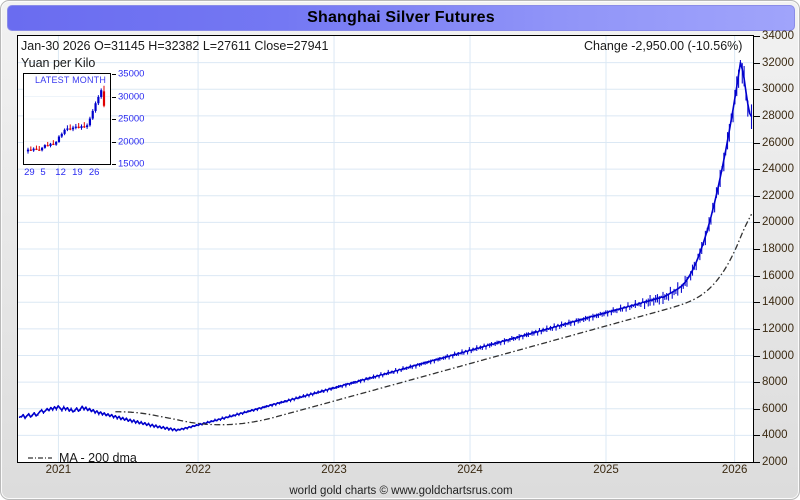 The height and width of the screenshot is (500, 800). Describe the element at coordinates (734, 470) in the screenshot. I see `x-axis-tick-label: 2026` at that location.